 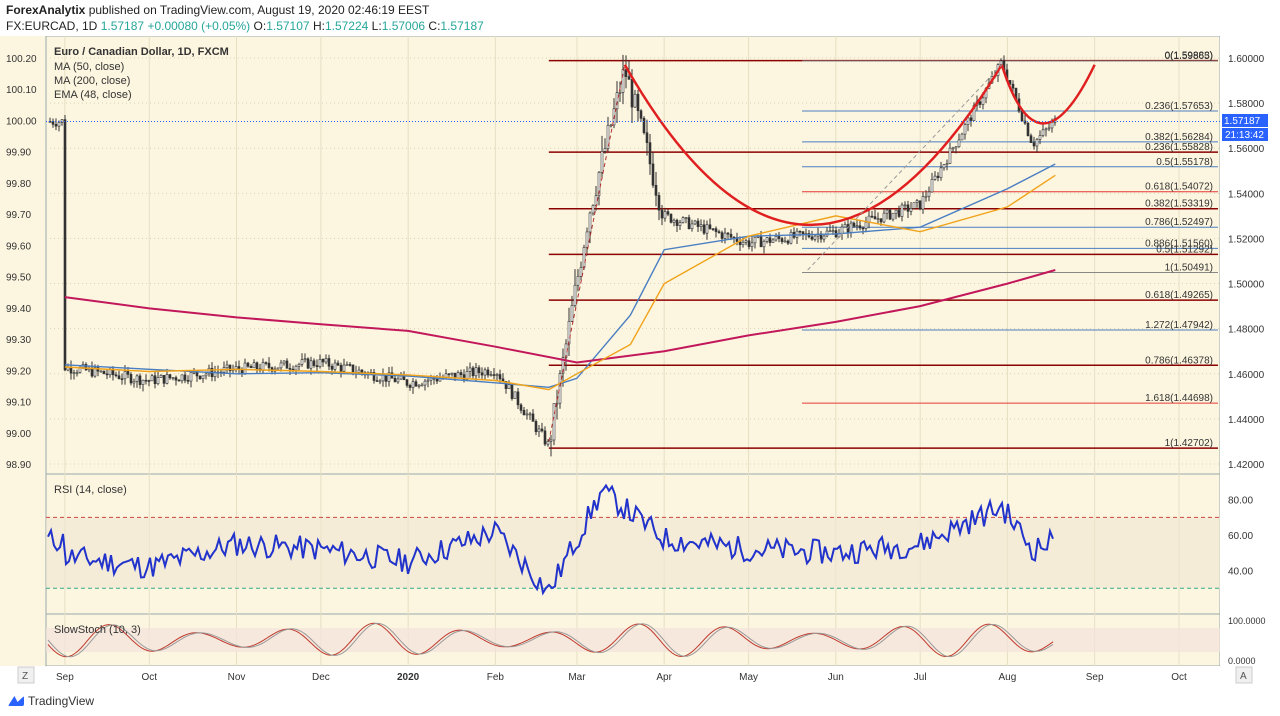 What do you see at coordinates (1189, 443) in the screenshot?
I see `fib-level-label: 1(1.42702)` at bounding box center [1189, 443].